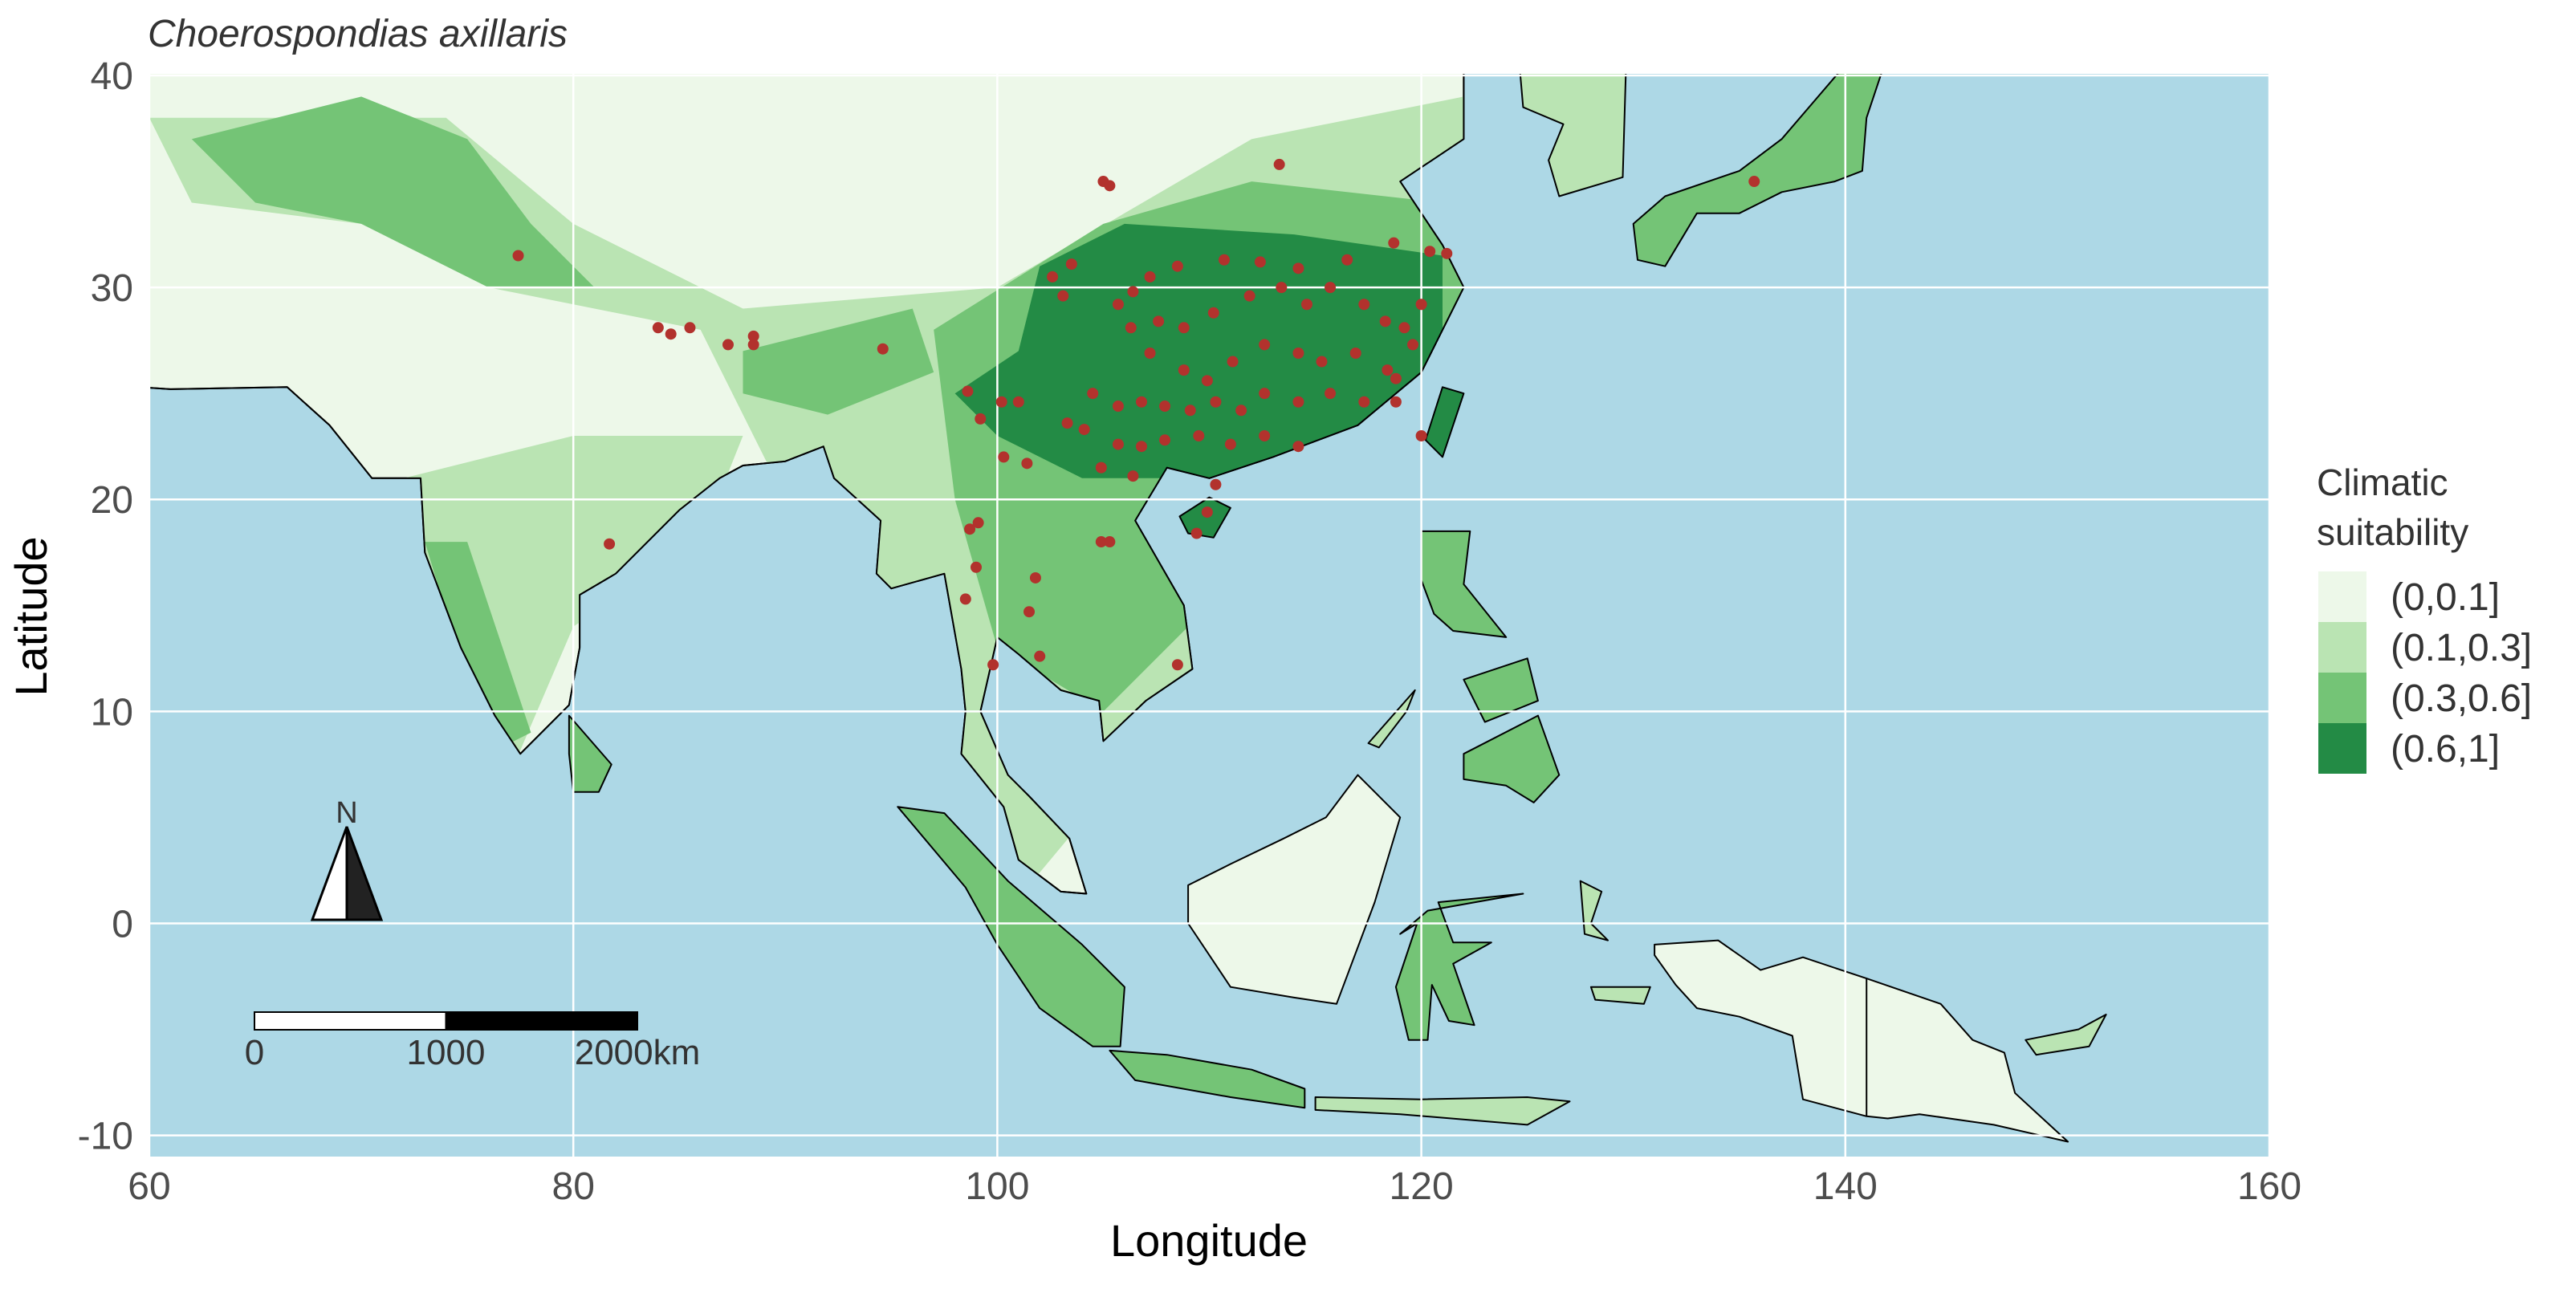  Describe the element at coordinates (590, 753) in the screenshot. I see `sri-lanka` at that location.